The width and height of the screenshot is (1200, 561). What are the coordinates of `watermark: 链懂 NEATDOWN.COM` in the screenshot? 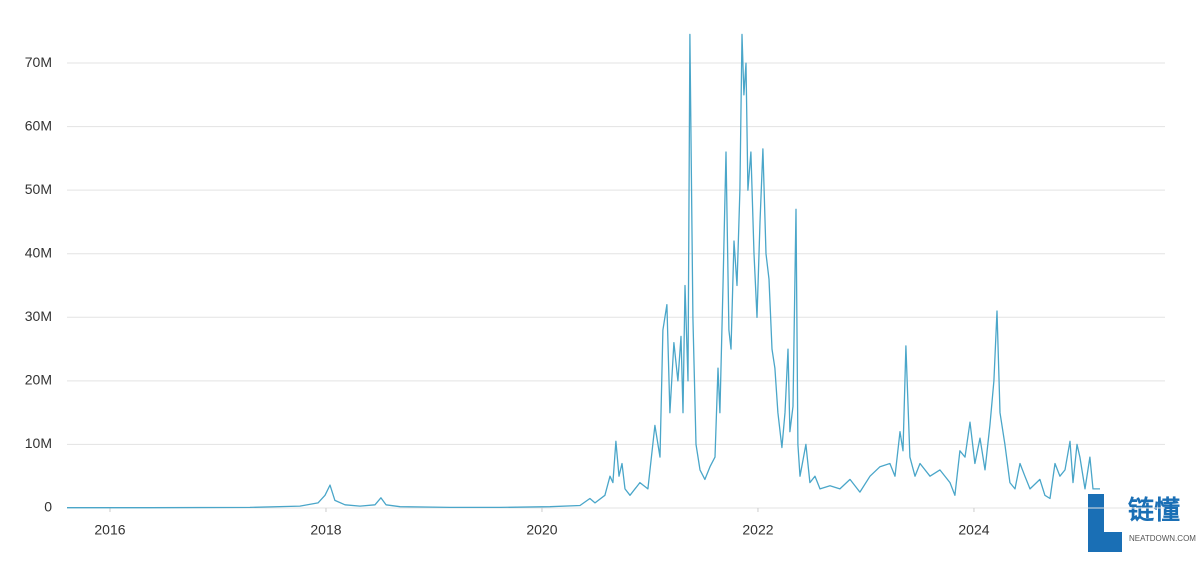 It's located at (1142, 523).